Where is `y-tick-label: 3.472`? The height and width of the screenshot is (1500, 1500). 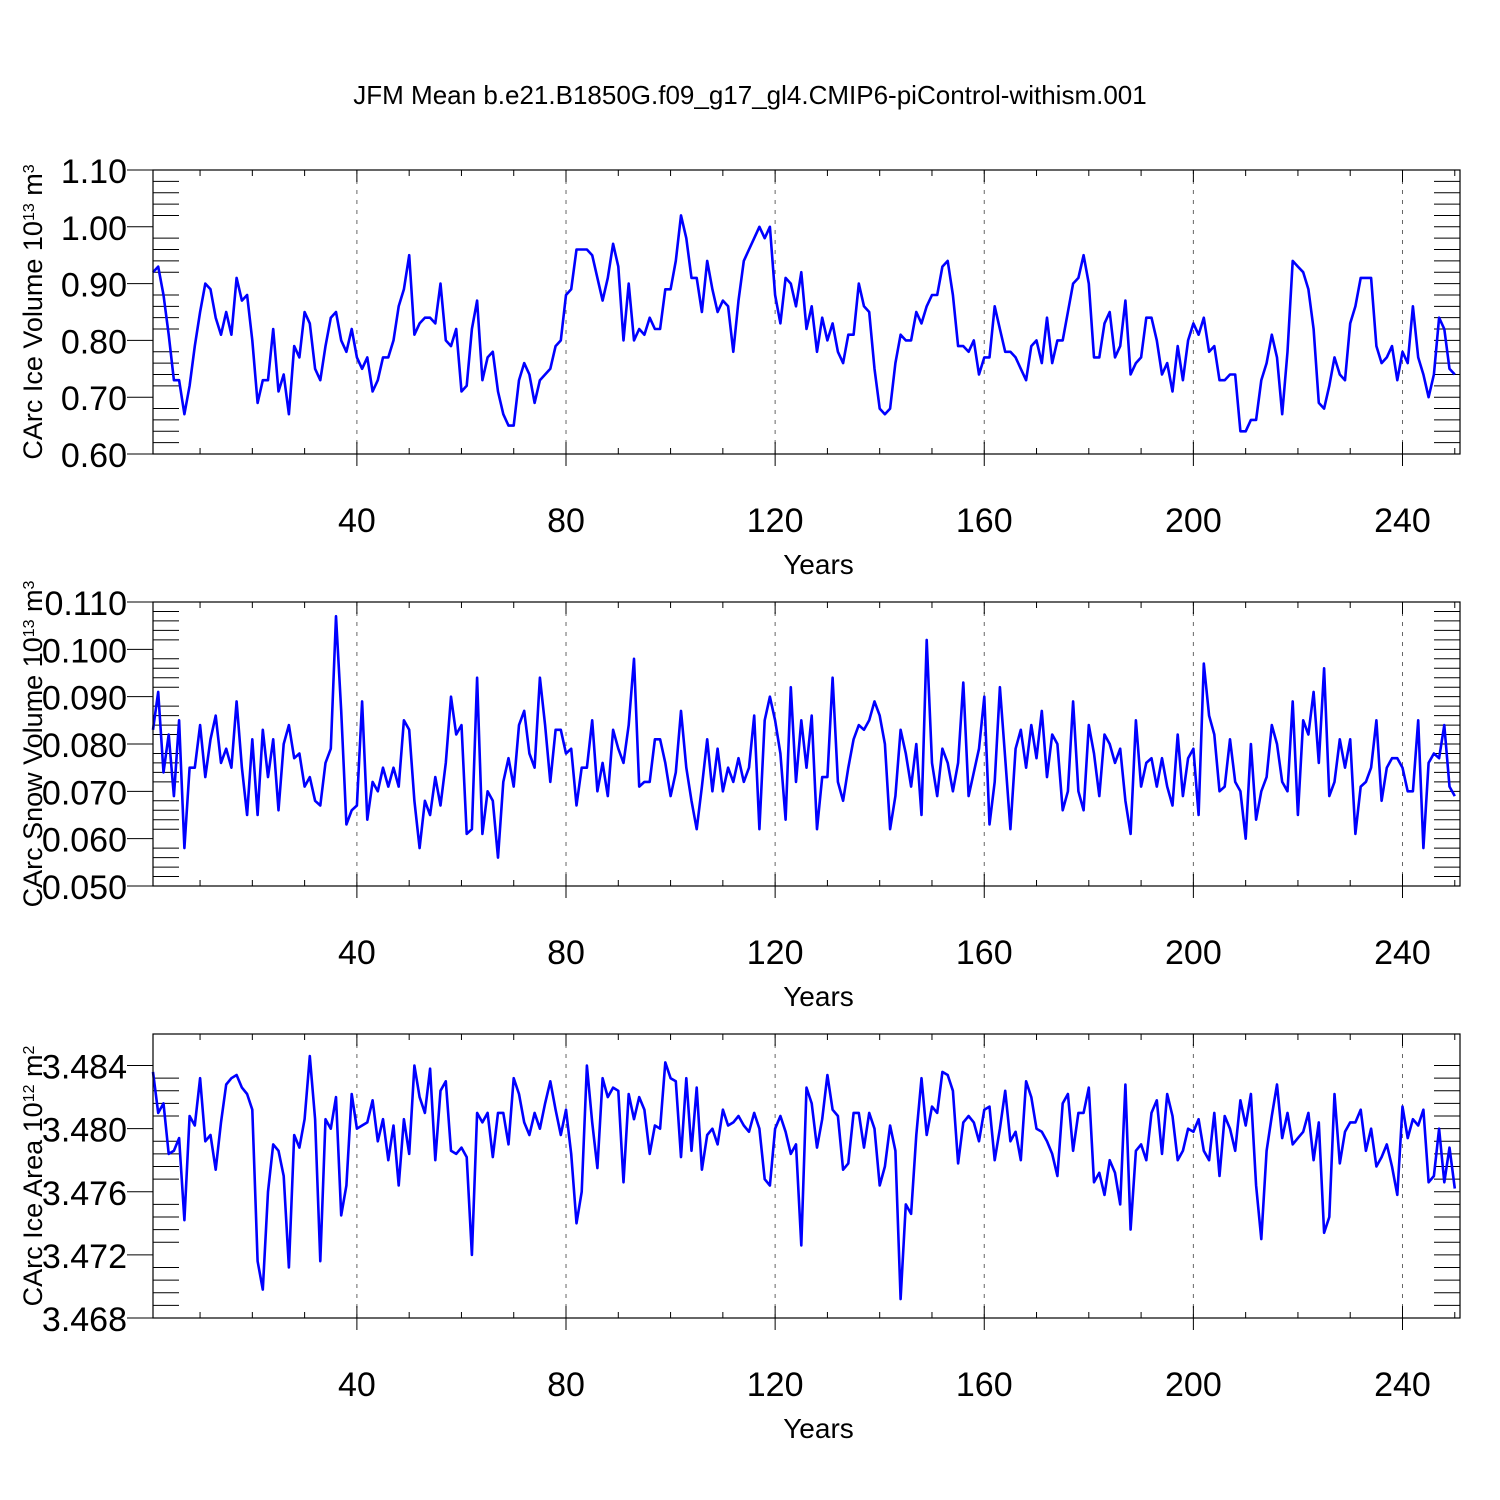
y-tick-label: 3.472 is located at coordinates (84, 1257).